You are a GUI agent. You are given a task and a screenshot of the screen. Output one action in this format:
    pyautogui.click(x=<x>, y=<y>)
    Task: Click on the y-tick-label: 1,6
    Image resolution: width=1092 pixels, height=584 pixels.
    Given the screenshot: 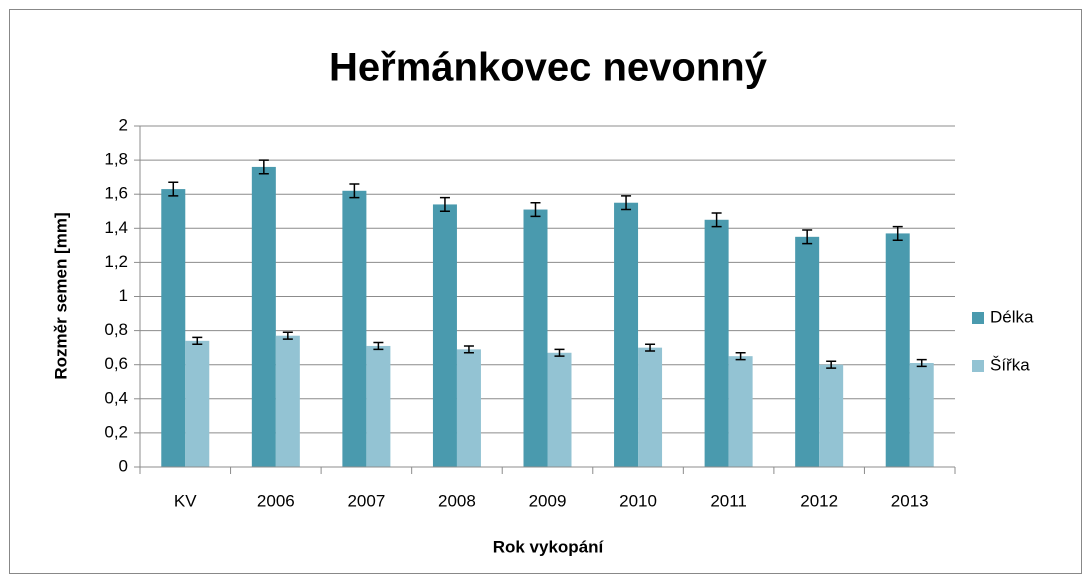 What is the action you would take?
    pyautogui.click(x=116, y=193)
    